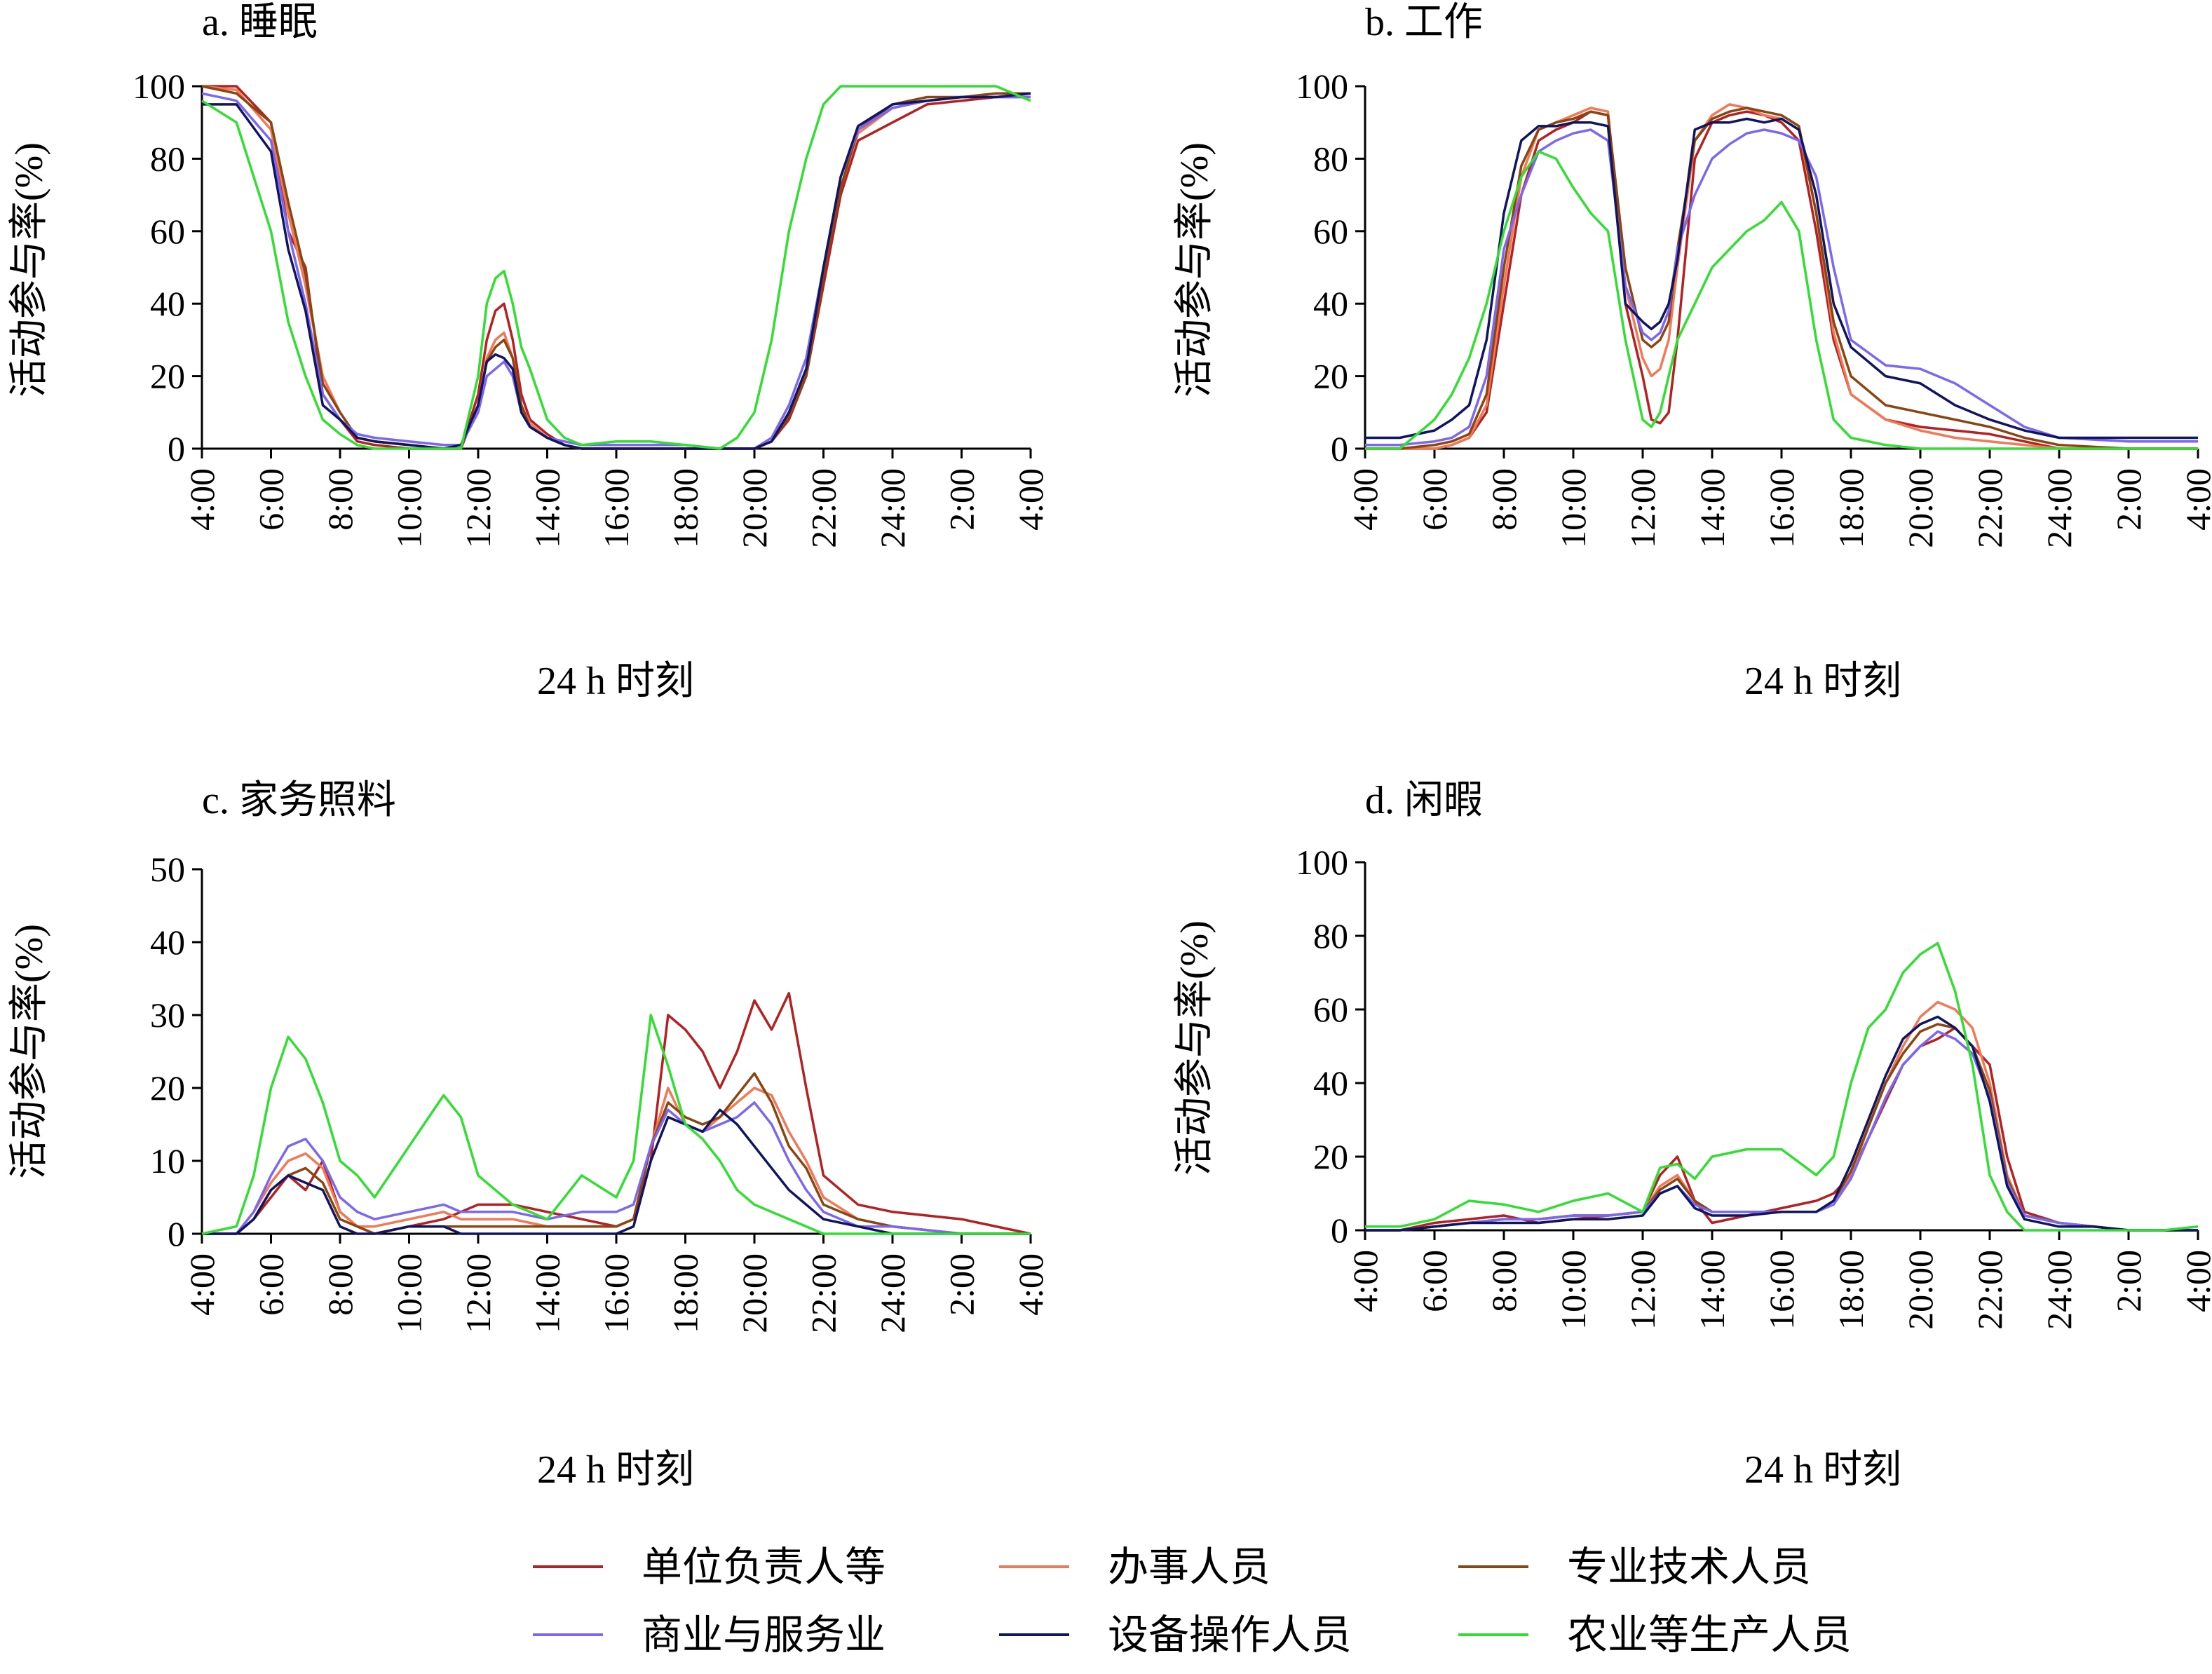  What do you see at coordinates (299, 800) in the screenshot?
I see `panel-title-housework: c. 家务照料` at bounding box center [299, 800].